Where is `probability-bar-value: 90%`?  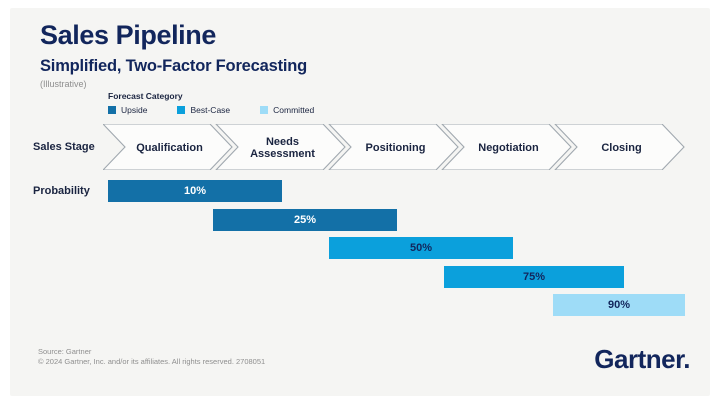
probability-bar-value: 90% is located at coordinates (619, 305).